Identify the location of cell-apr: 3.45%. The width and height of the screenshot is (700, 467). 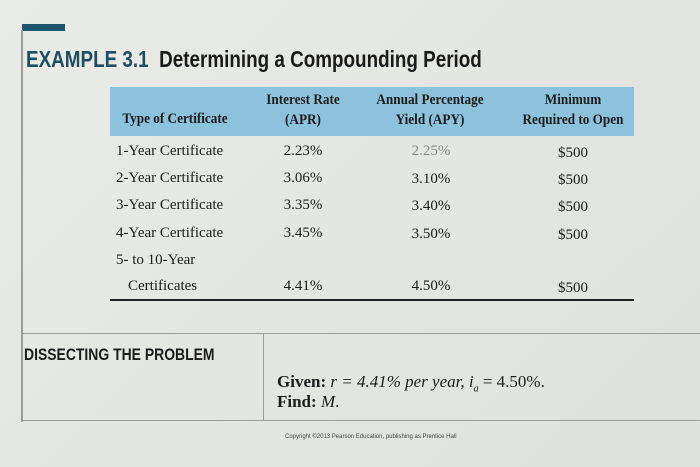
(303, 233).